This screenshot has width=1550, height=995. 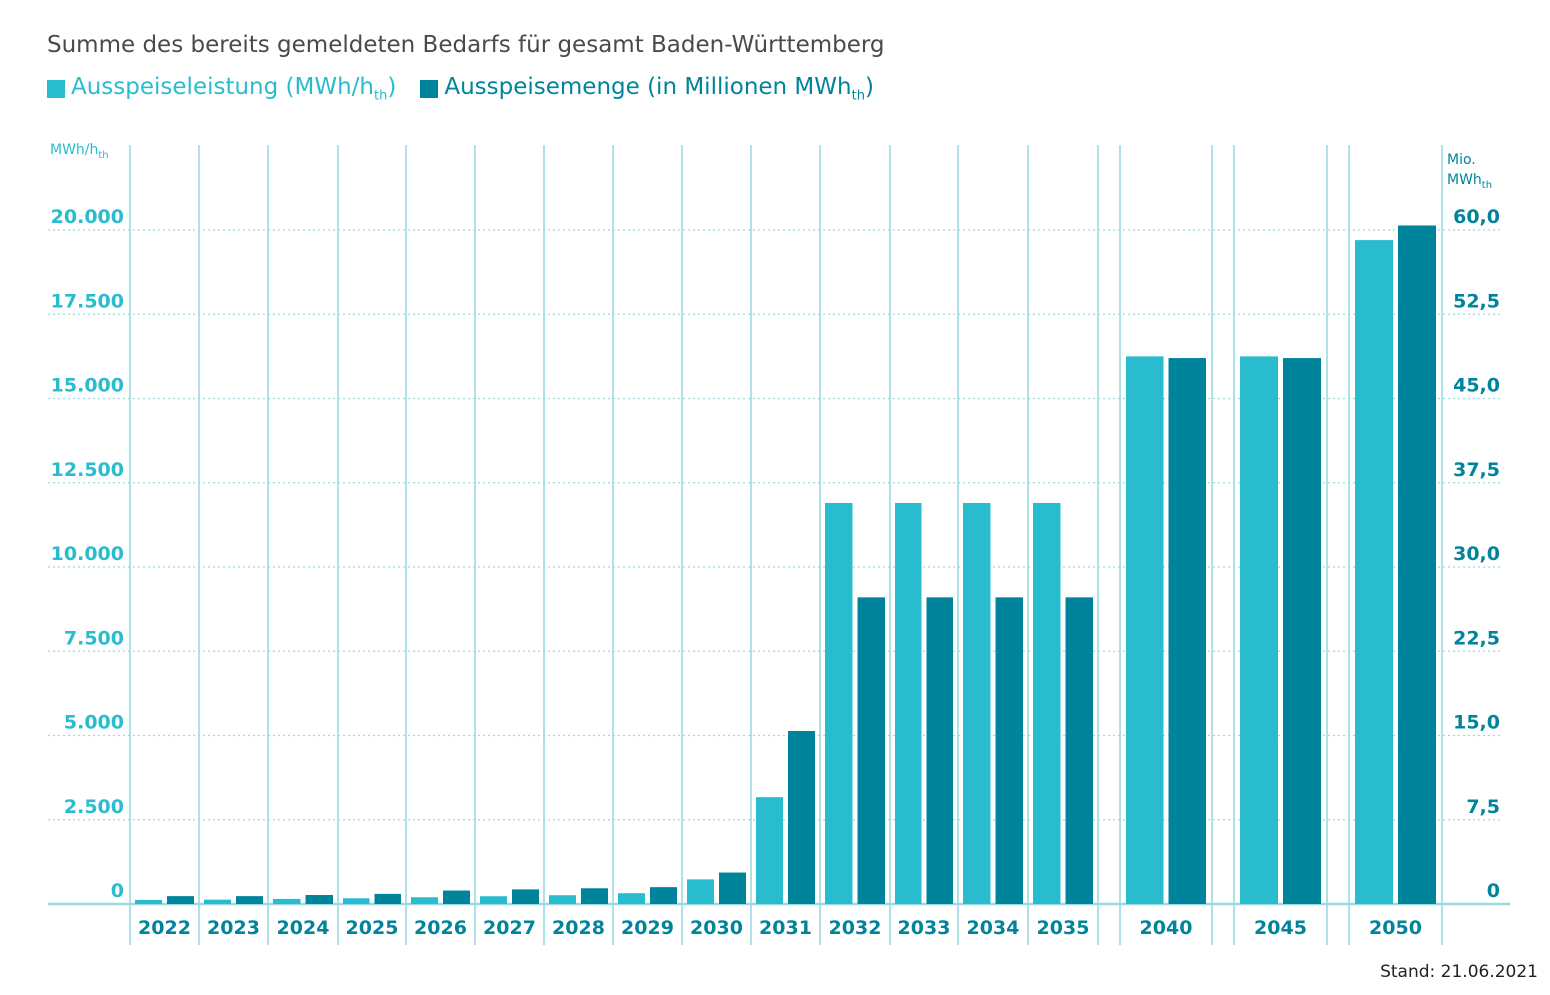 I want to click on y-right-tick-label: 60,0, so click(x=1476, y=217).